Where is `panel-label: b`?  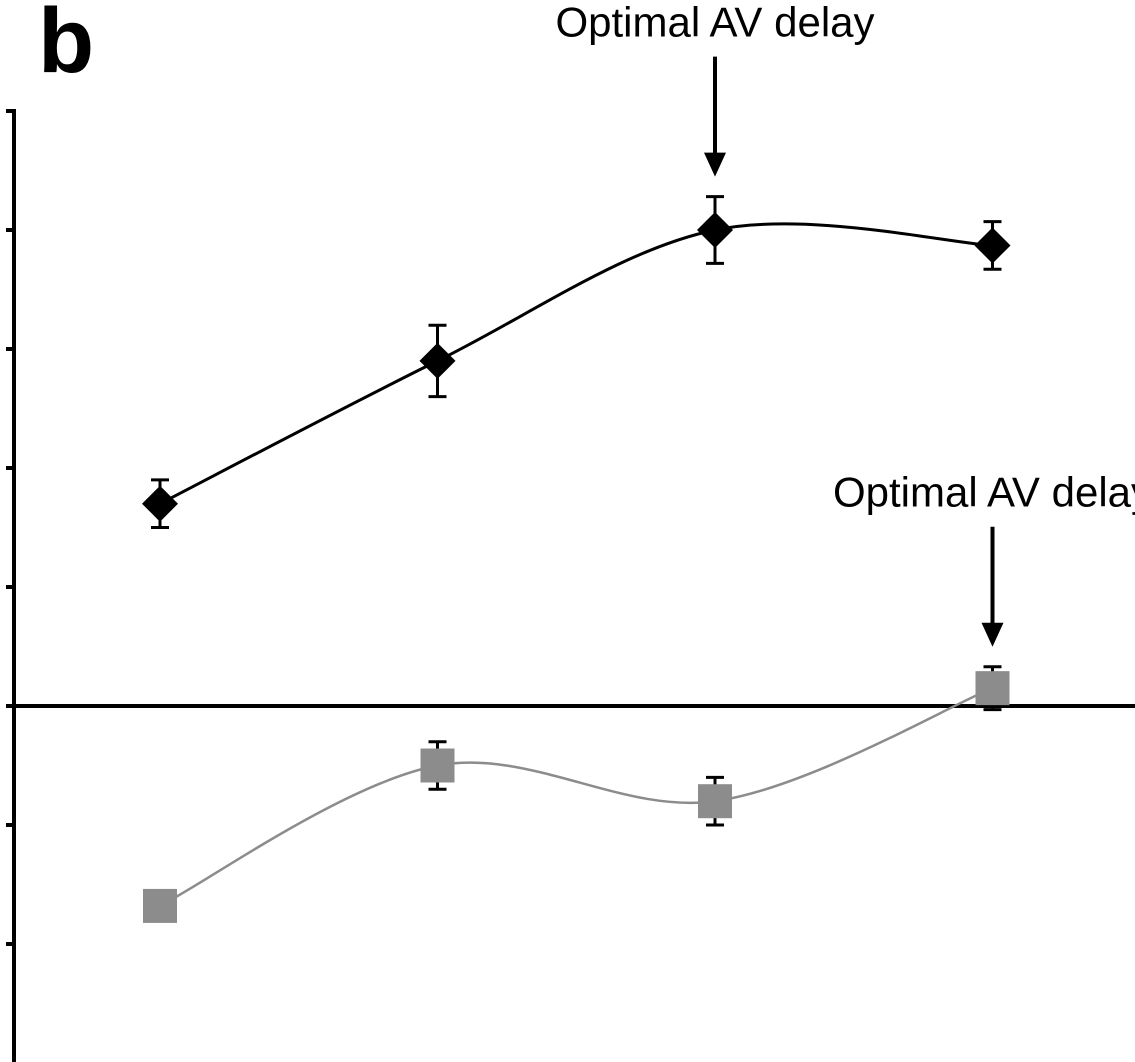
panel-label: b is located at coordinates (66, 46).